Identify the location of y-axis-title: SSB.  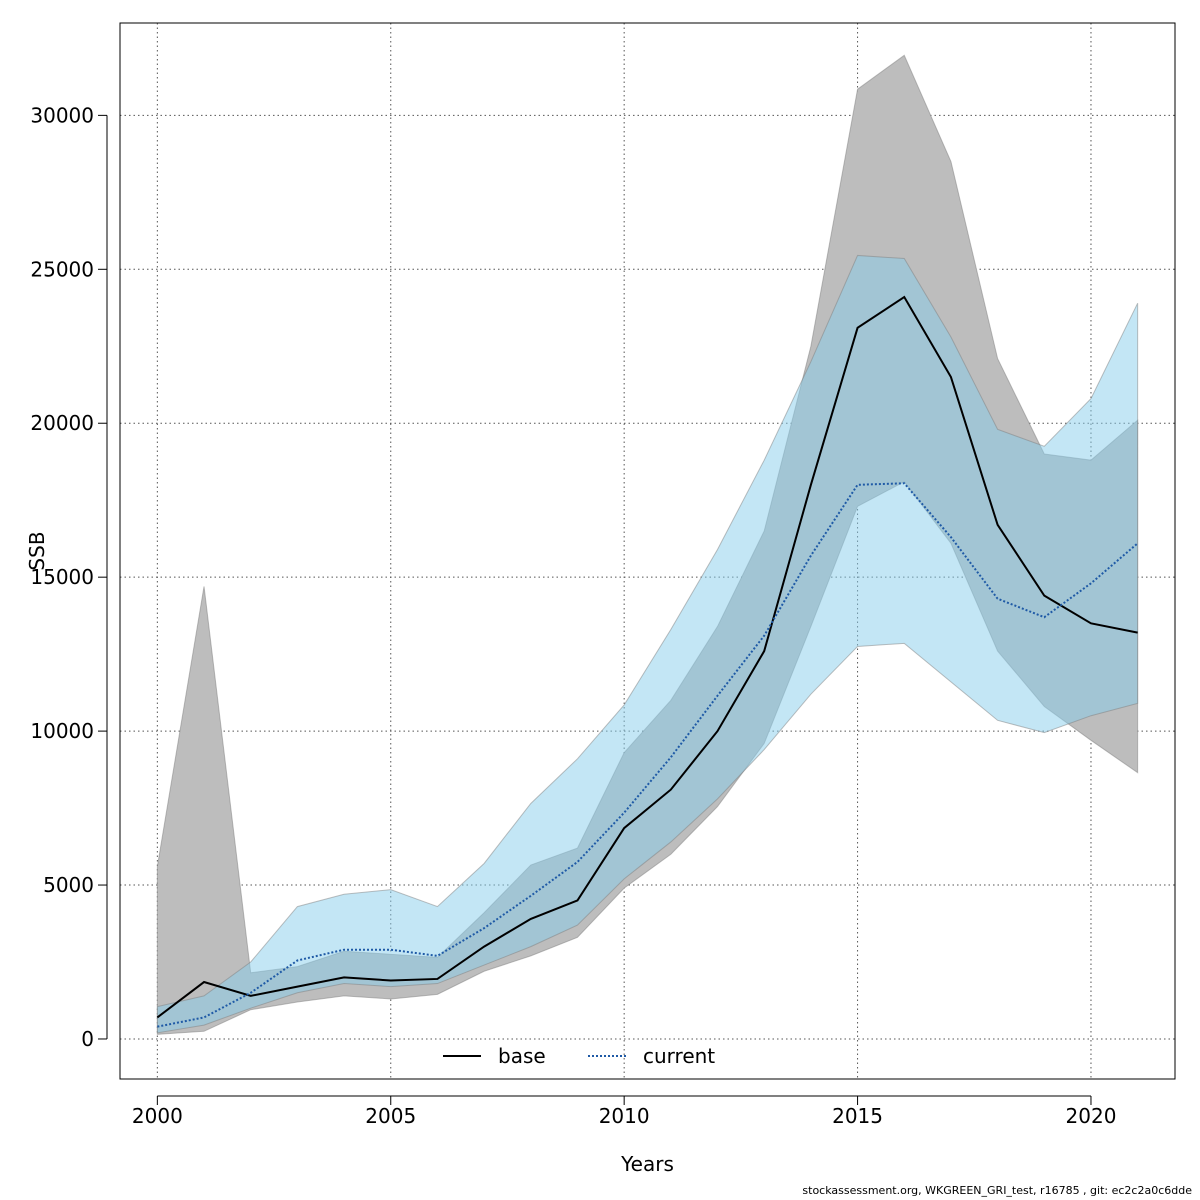
(37, 550).